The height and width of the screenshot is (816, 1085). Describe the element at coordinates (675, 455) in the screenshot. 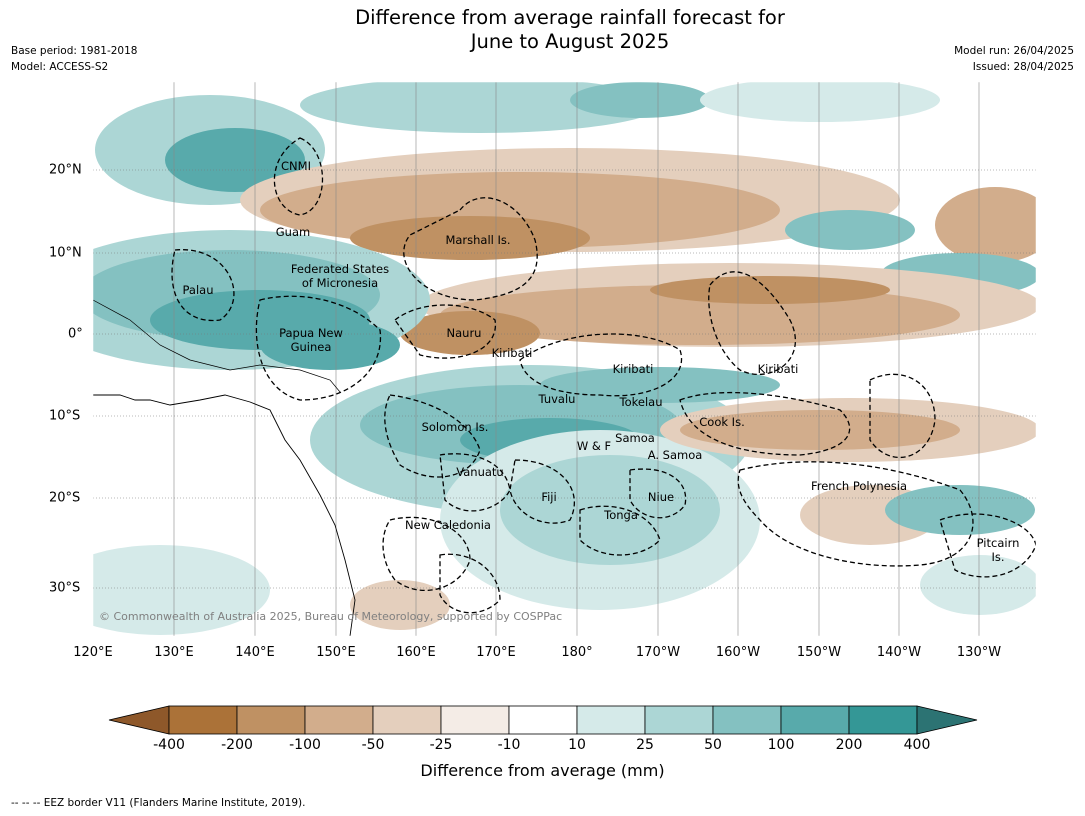

I see `region-label: A. Samoa` at that location.